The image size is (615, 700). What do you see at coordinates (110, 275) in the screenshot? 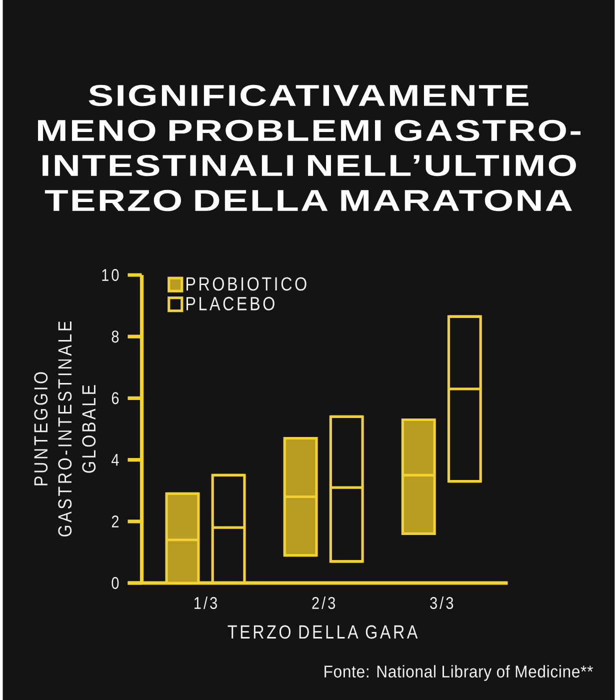
I see `y-tick-label: 10` at bounding box center [110, 275].